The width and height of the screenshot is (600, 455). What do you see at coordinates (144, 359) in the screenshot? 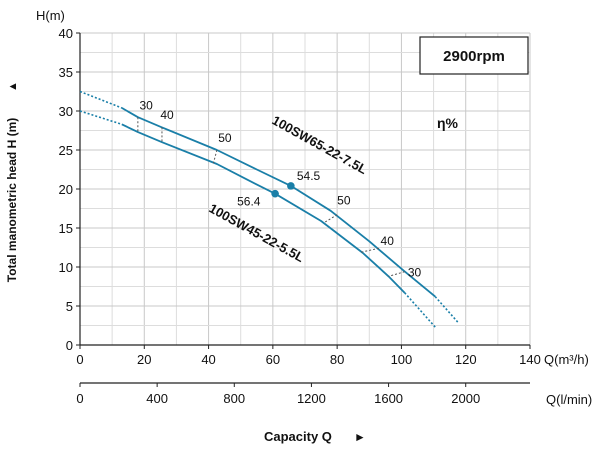
I see `x-tick-label: 20` at bounding box center [144, 359].